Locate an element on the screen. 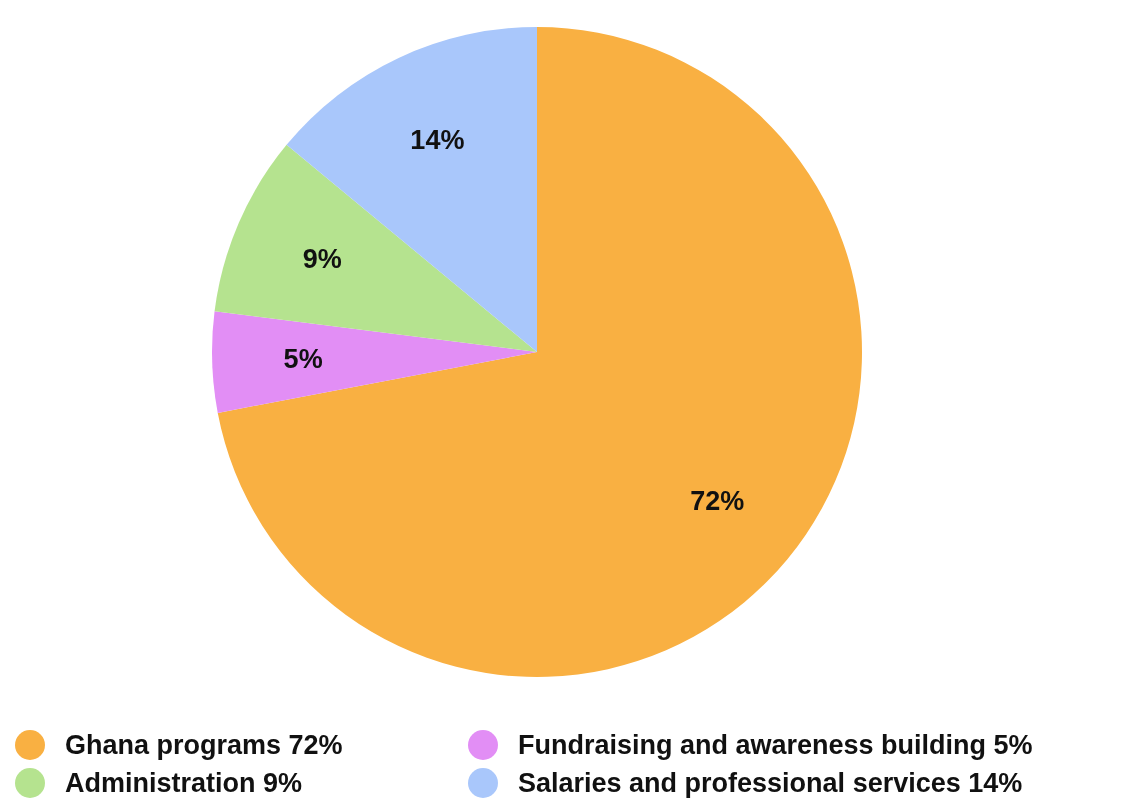 This screenshot has height=800, width=1130. pie-slice is located at coordinates (374, 362).